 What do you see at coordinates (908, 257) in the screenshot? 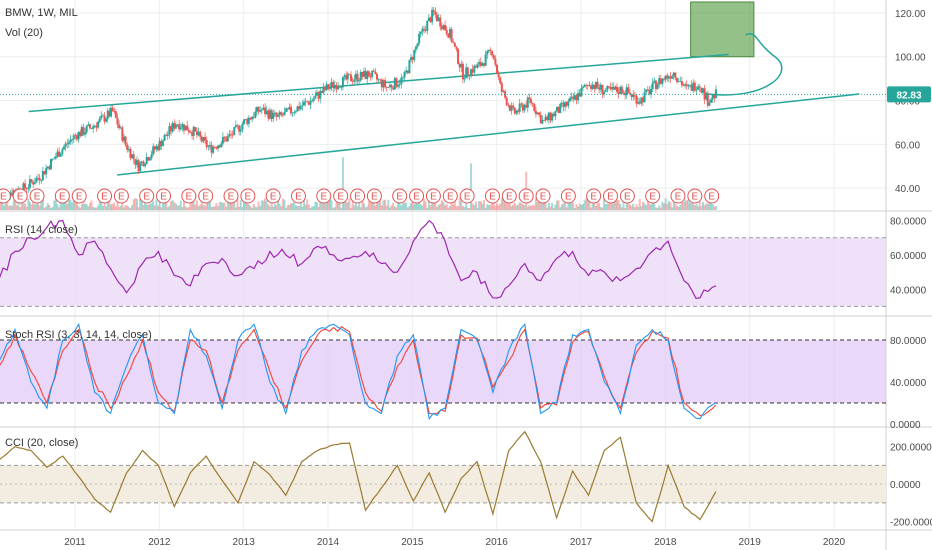
I see `rsi-axis: 80.0000 60.0000 40.0000` at bounding box center [908, 257].